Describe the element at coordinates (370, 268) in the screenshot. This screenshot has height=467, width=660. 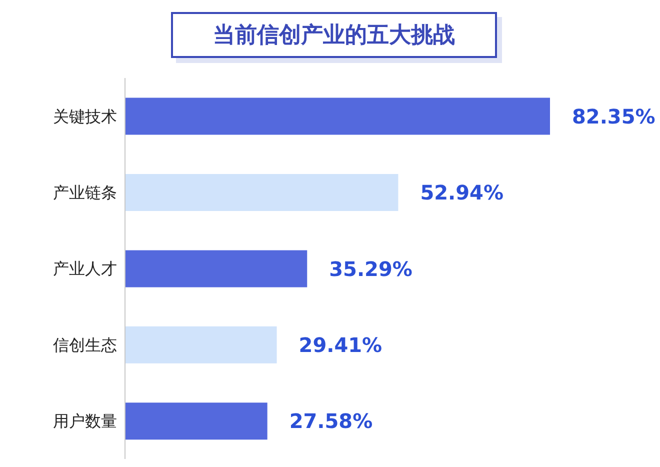
I see `data-label: 35.29%` at that location.